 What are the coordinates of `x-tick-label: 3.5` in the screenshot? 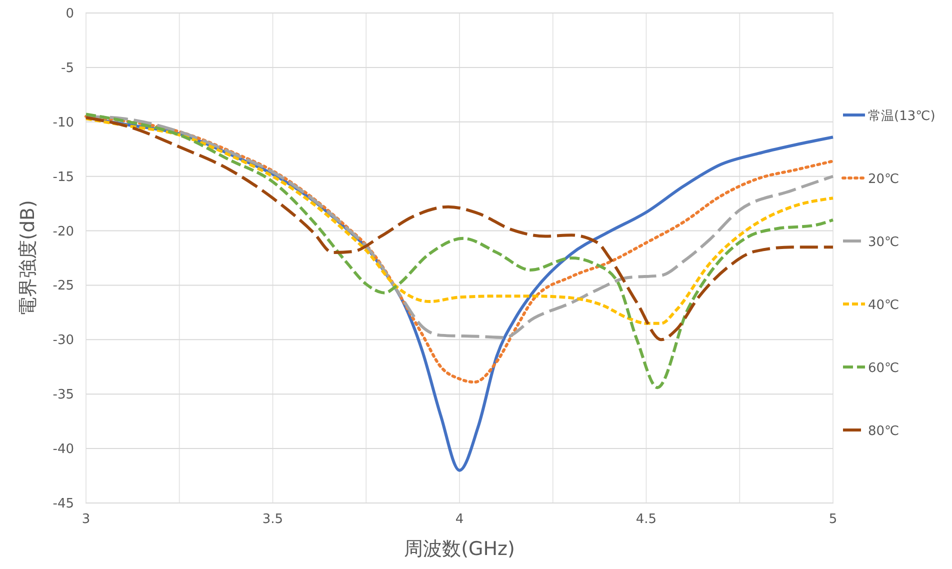 It's located at (273, 519).